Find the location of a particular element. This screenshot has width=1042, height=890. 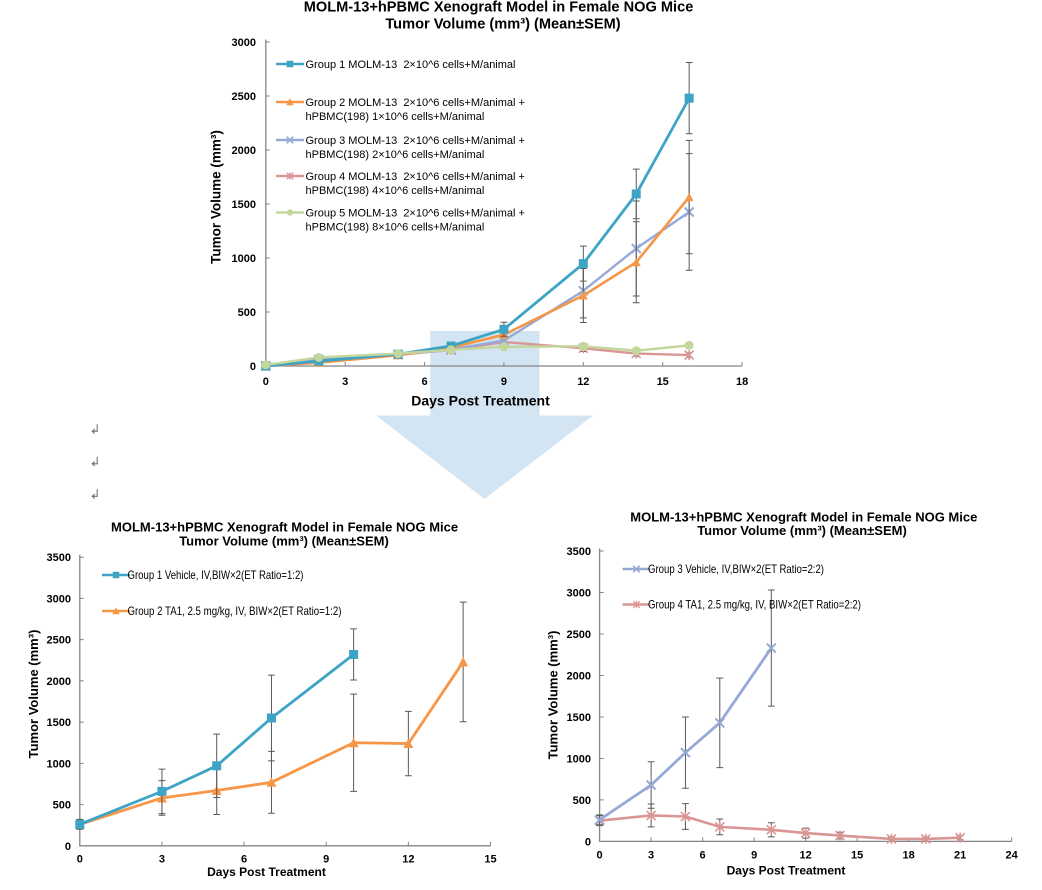

svg-text:Group 3 Vehicle, IV,BIW×2(ET R: Group 3 Vehicle, IV,BIW×2(ET Ratio=2:2) is located at coordinates (736, 569).